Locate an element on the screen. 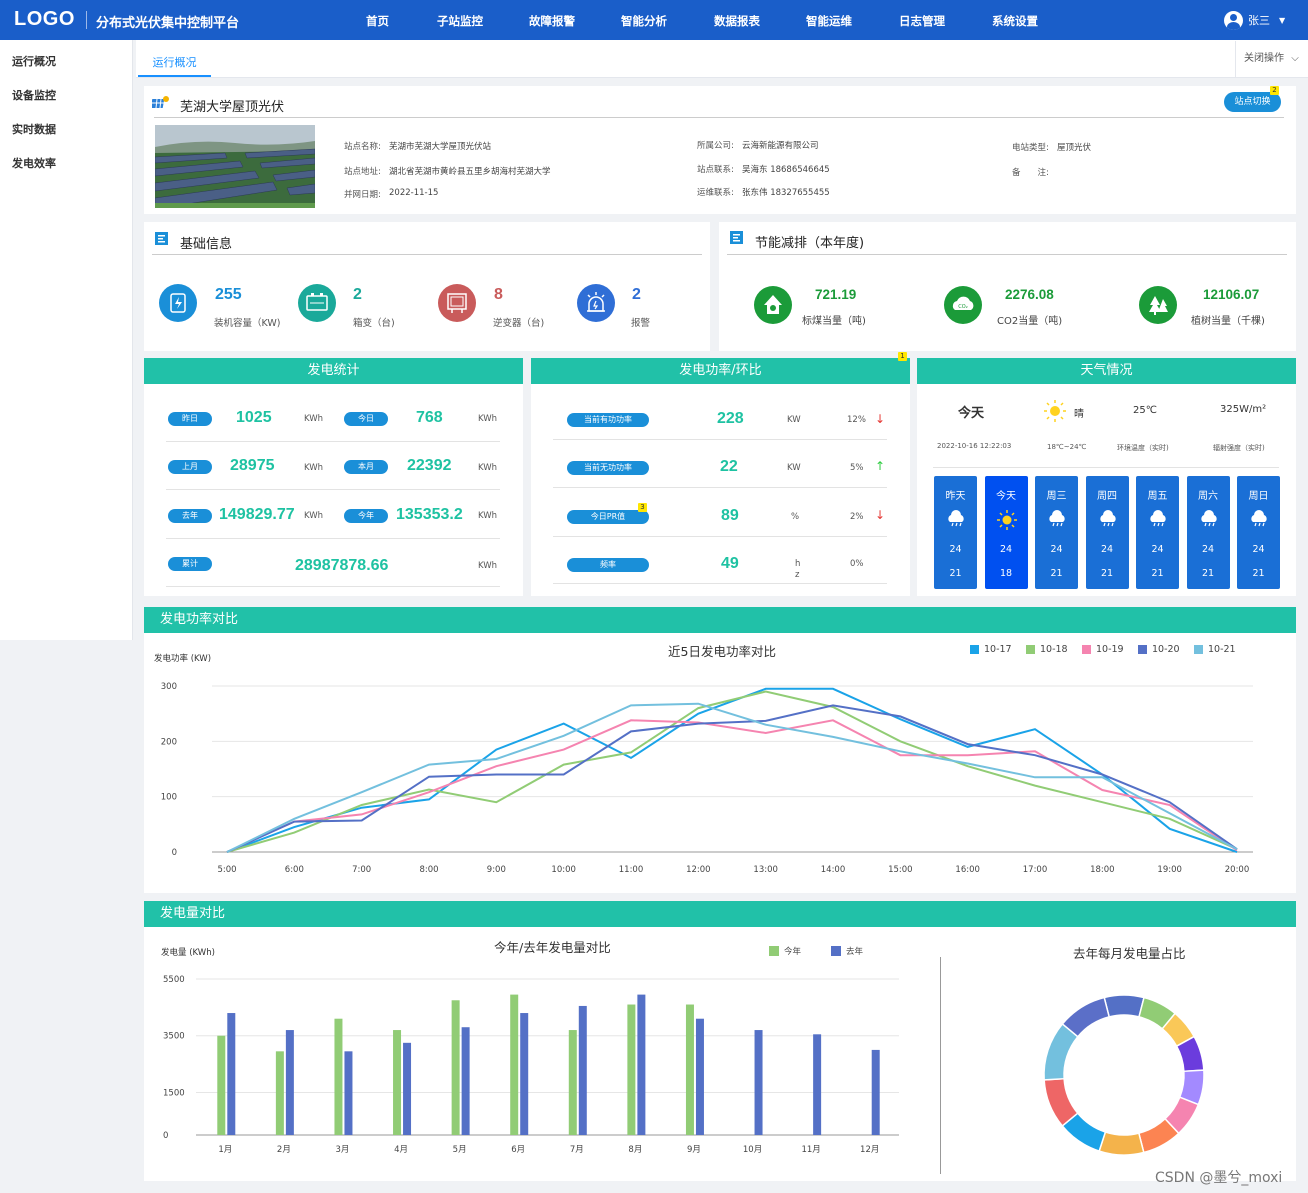 The height and width of the screenshot is (1193, 1308). sidebar-item-device: 设备监控 is located at coordinates (34, 95).